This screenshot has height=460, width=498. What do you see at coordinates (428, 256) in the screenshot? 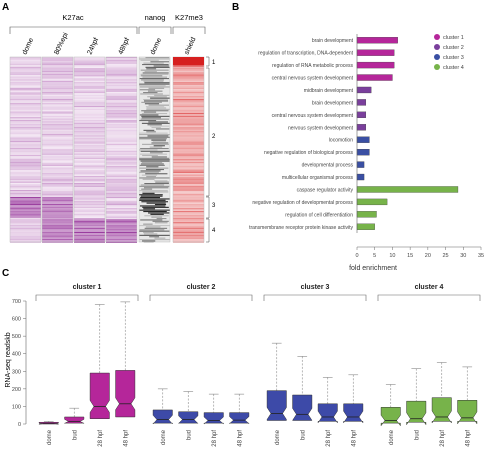
I see `bar-x-tick-label: 20` at bounding box center [428, 256].